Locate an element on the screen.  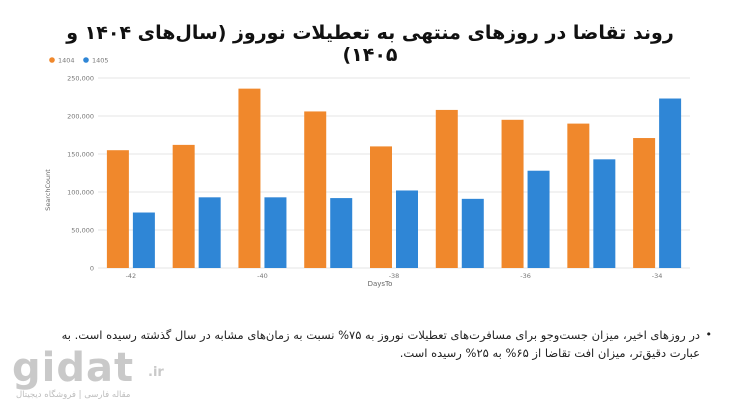
logo-tagline: مقاله فارسی | فروشگاه دیجیتال is located at coordinates (73, 395).